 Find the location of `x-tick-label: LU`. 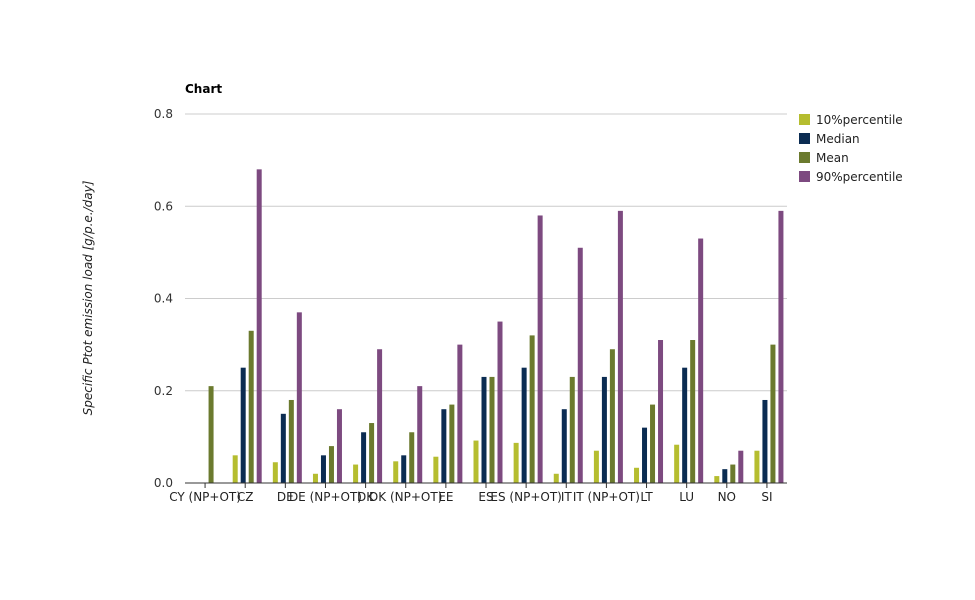

x-tick-label: LU is located at coordinates (686, 497).